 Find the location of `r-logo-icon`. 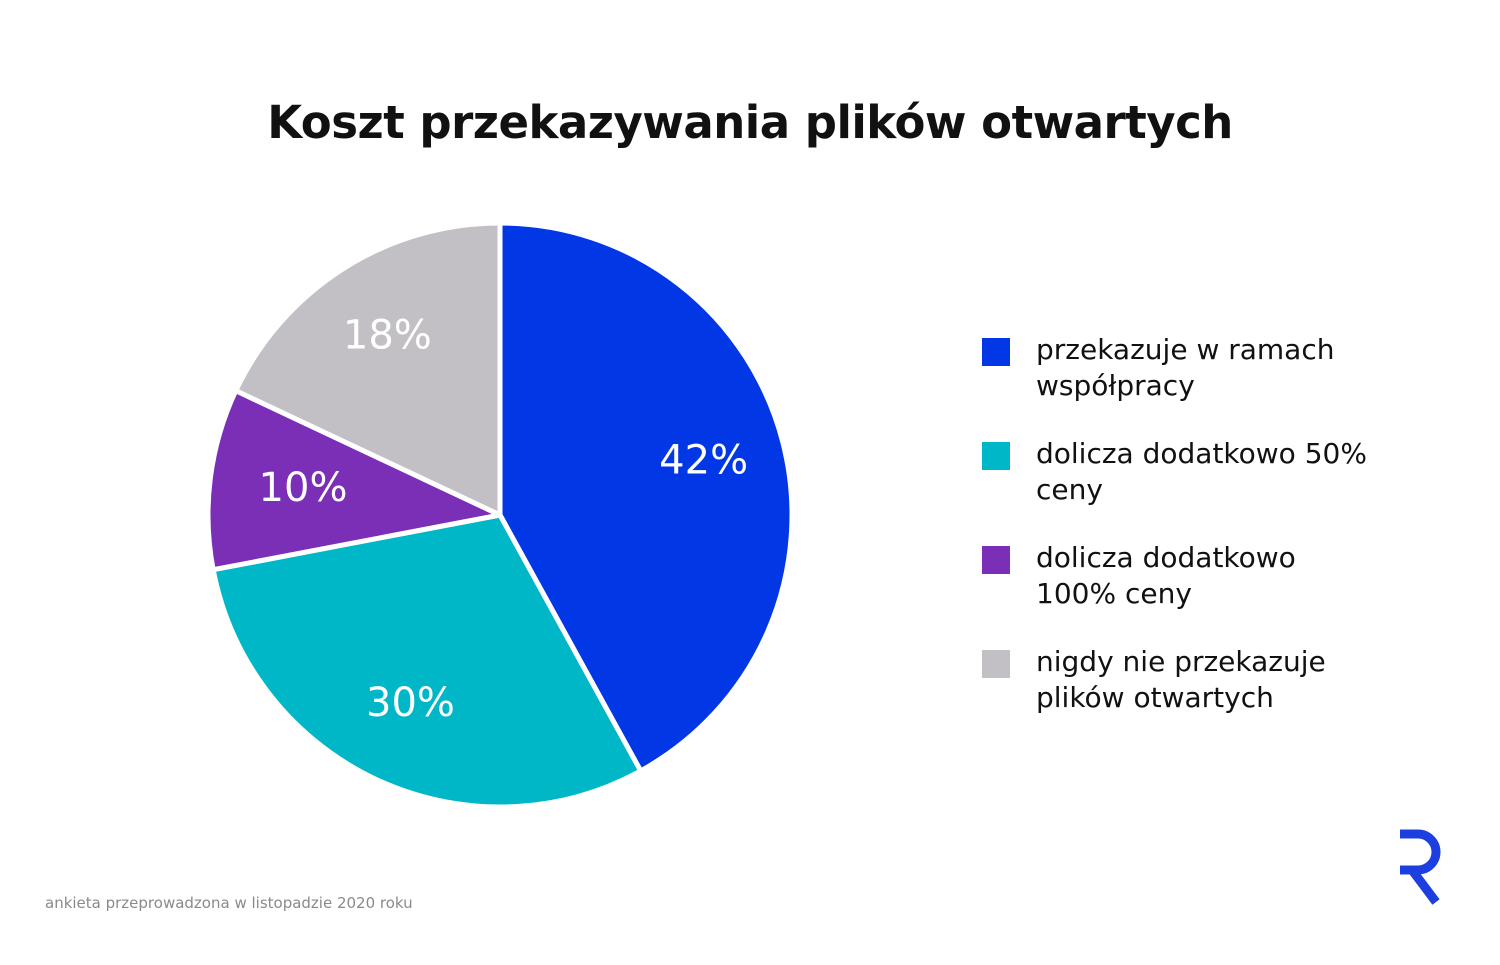

r-logo-icon is located at coordinates (1420, 867).